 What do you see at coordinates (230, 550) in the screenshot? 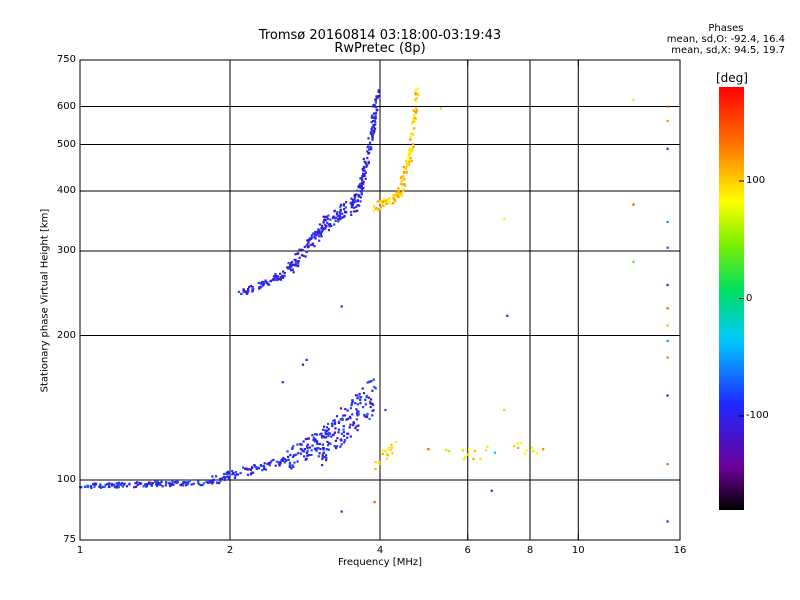
I see `x-tick-label: 2` at bounding box center [230, 550].